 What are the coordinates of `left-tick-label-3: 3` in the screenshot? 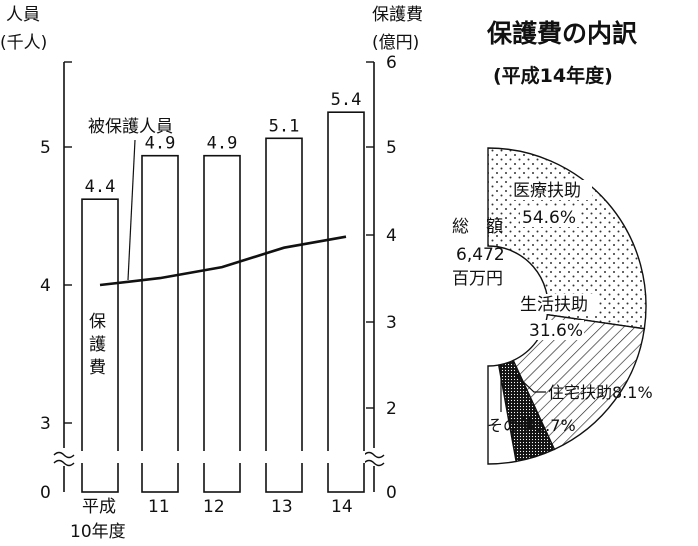 It's located at (45, 424).